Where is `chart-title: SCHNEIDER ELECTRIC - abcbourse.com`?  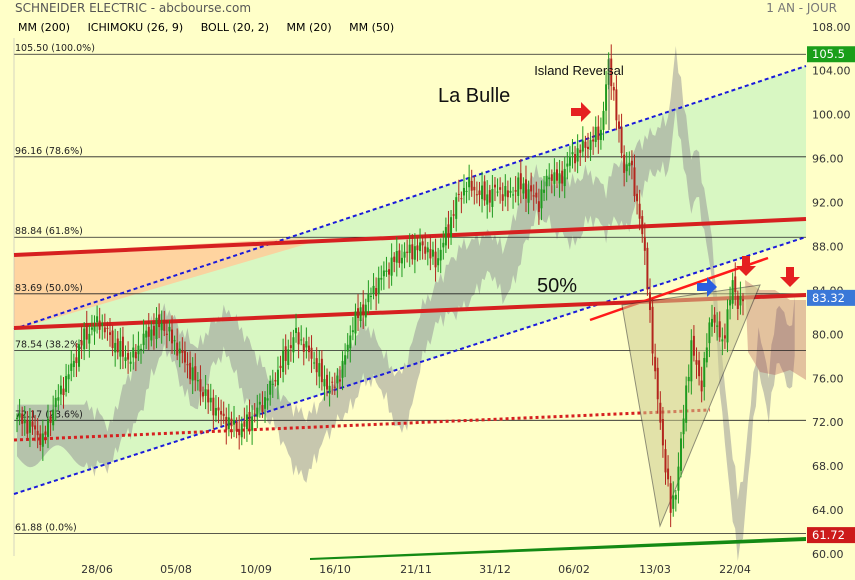
chart-title: SCHNEIDER ELECTRIC - abcbourse.com is located at coordinates (133, 8).